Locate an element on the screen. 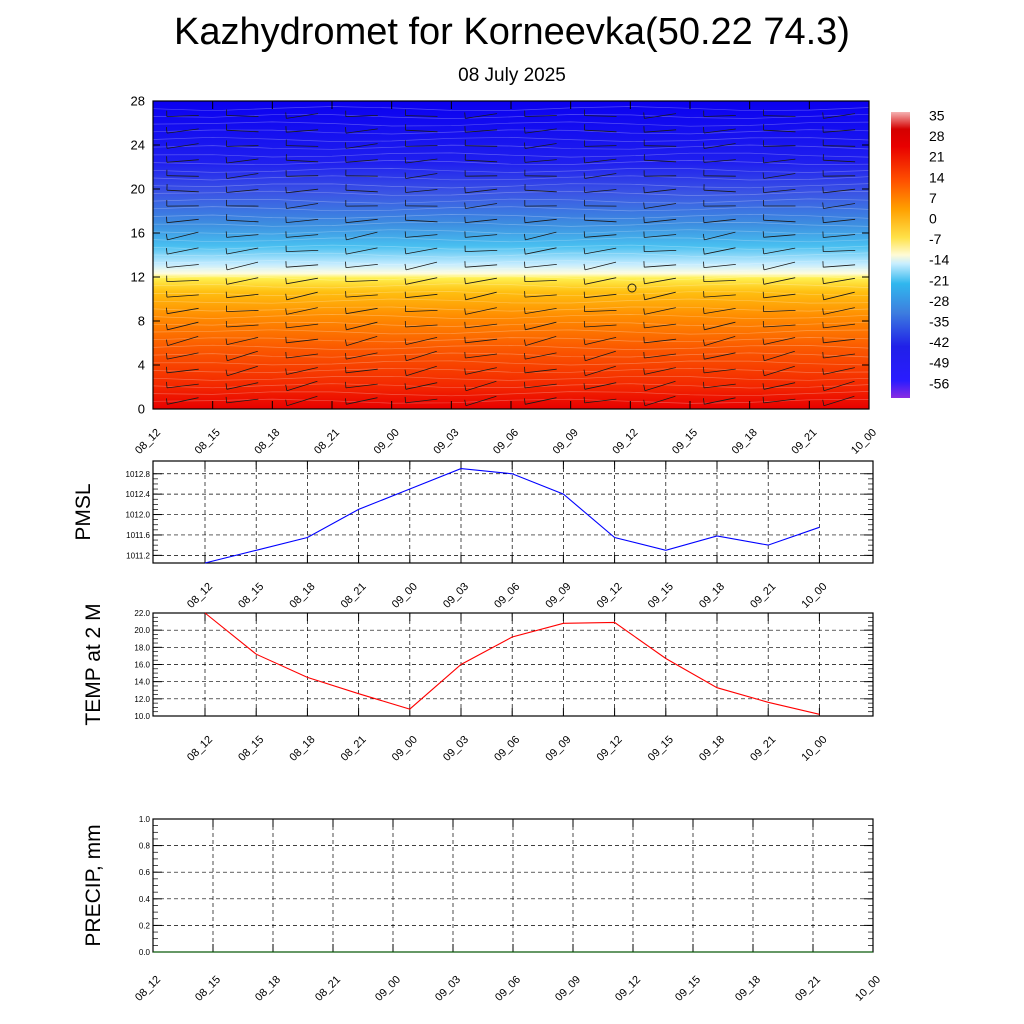 The height and width of the screenshot is (1024, 1024). x-tick-label: 08_21 is located at coordinates (354, 596).